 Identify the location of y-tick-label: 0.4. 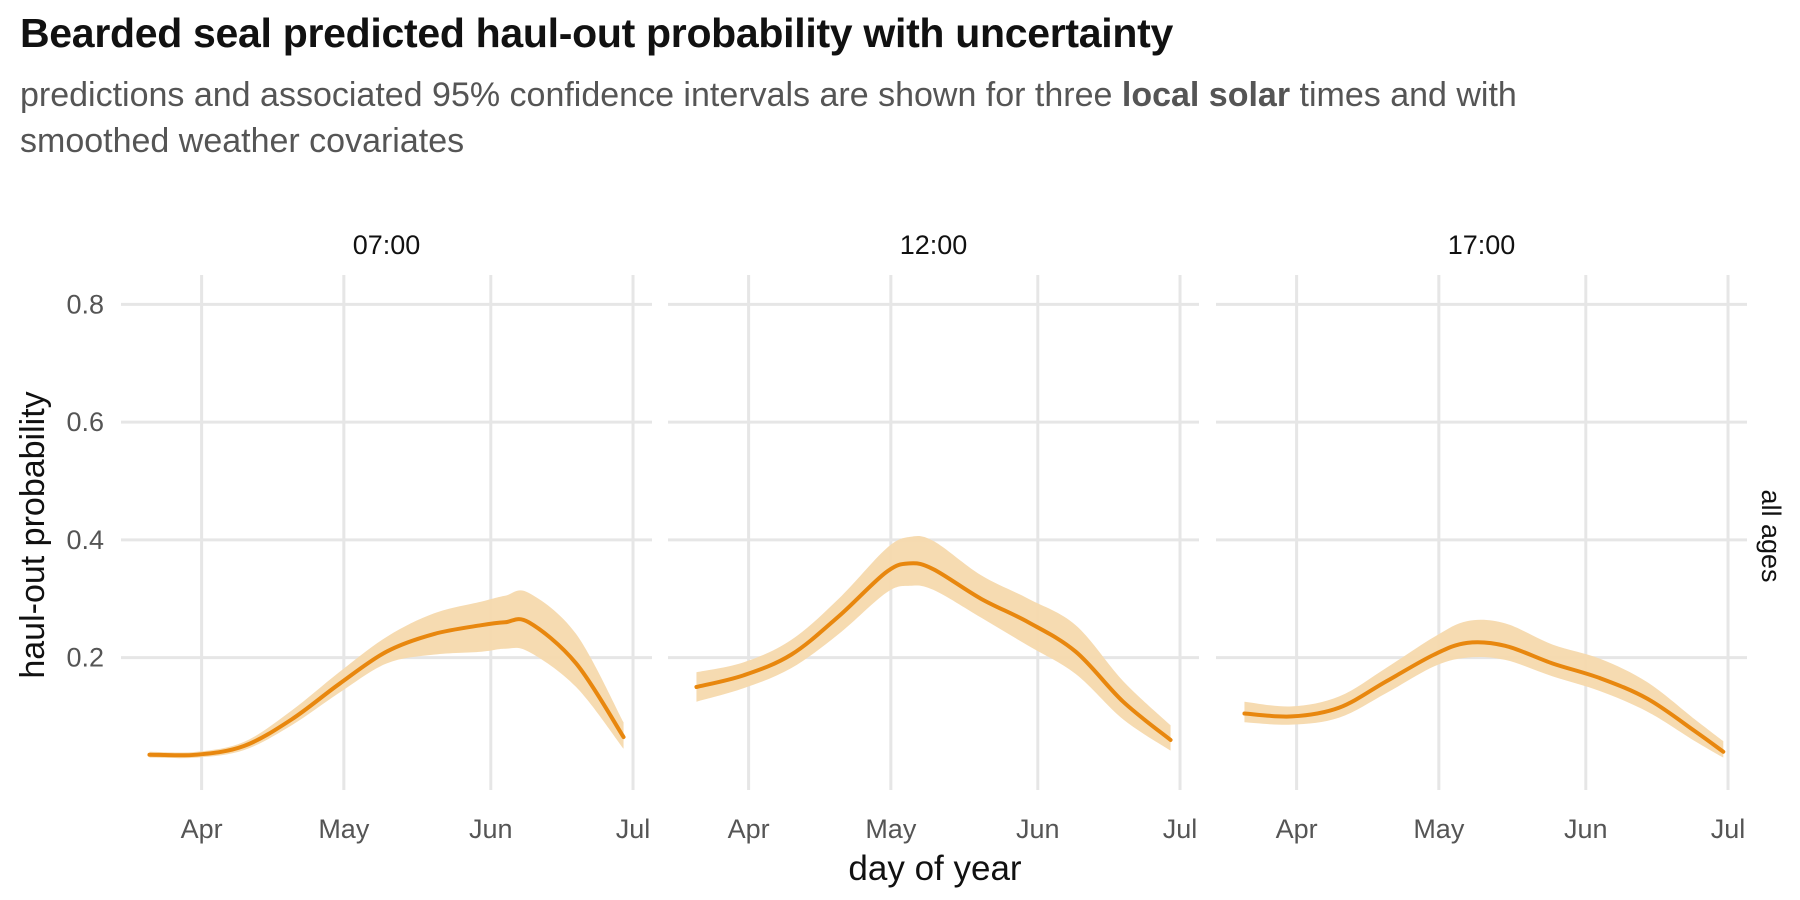
(85, 540).